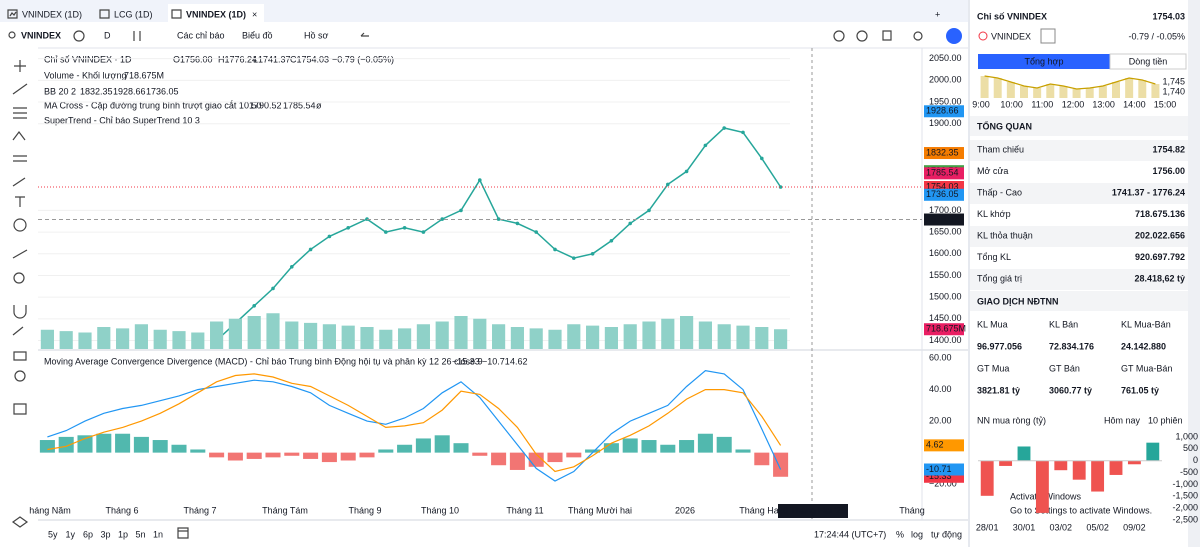  I want to click on section-title: GIAO DỊCH NĐTNN, so click(1018, 301).